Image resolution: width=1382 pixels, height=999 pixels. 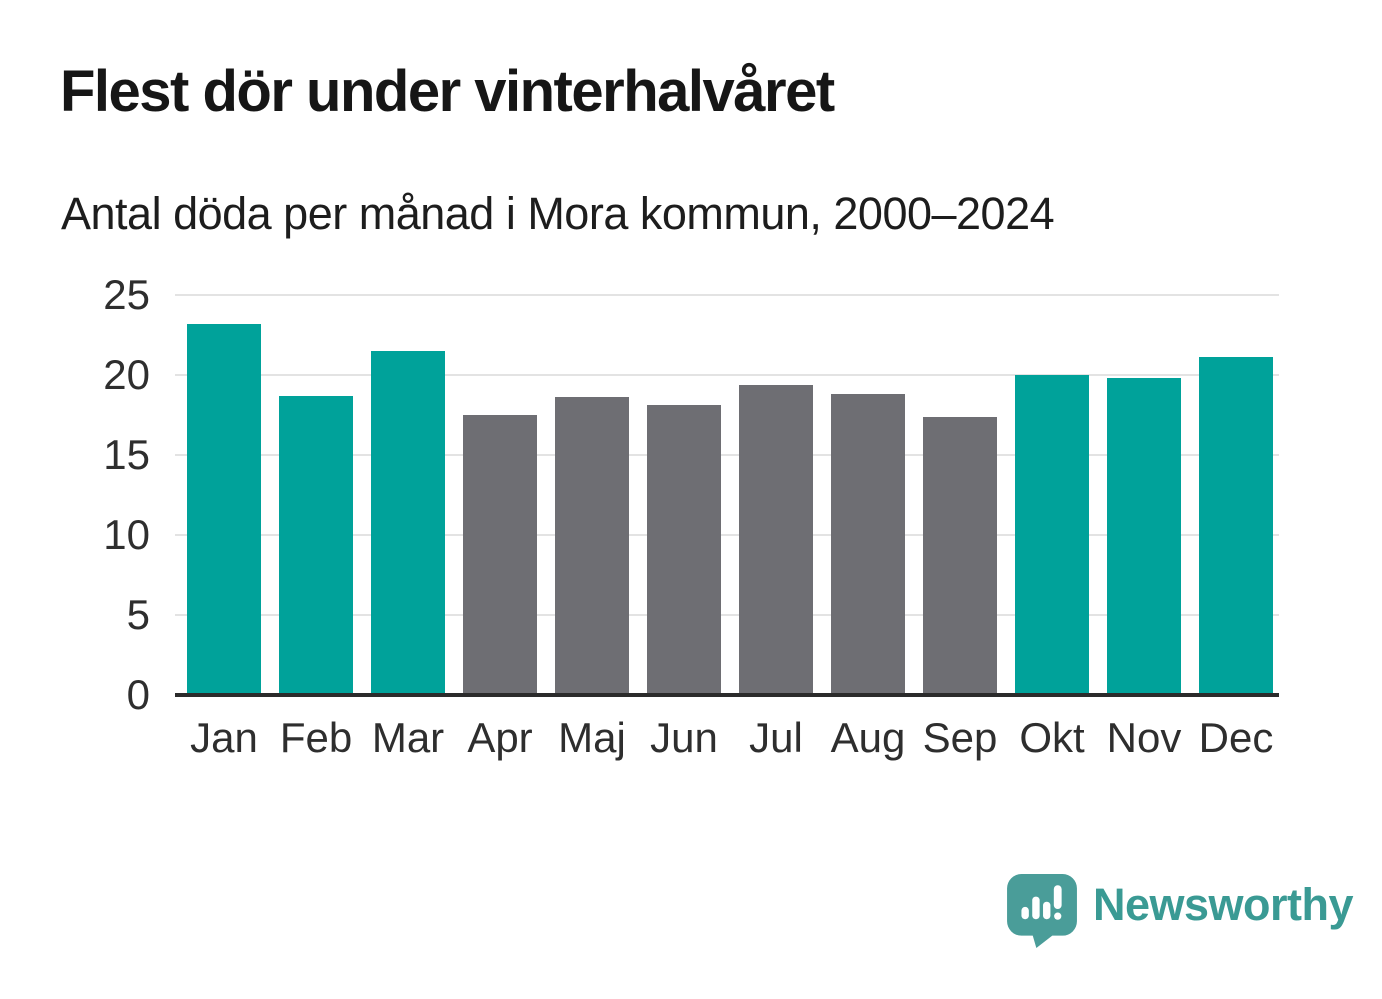 I want to click on x-axis-label-jan: Jan, so click(x=224, y=737).